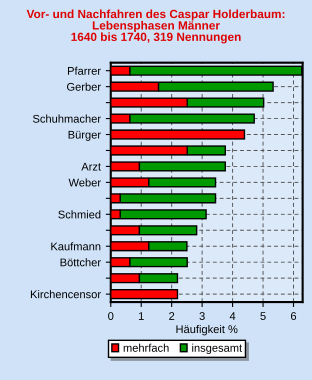 The width and height of the screenshot is (312, 380). What do you see at coordinates (80, 262) in the screenshot?
I see `y-tick-label: Böttcher` at bounding box center [80, 262].